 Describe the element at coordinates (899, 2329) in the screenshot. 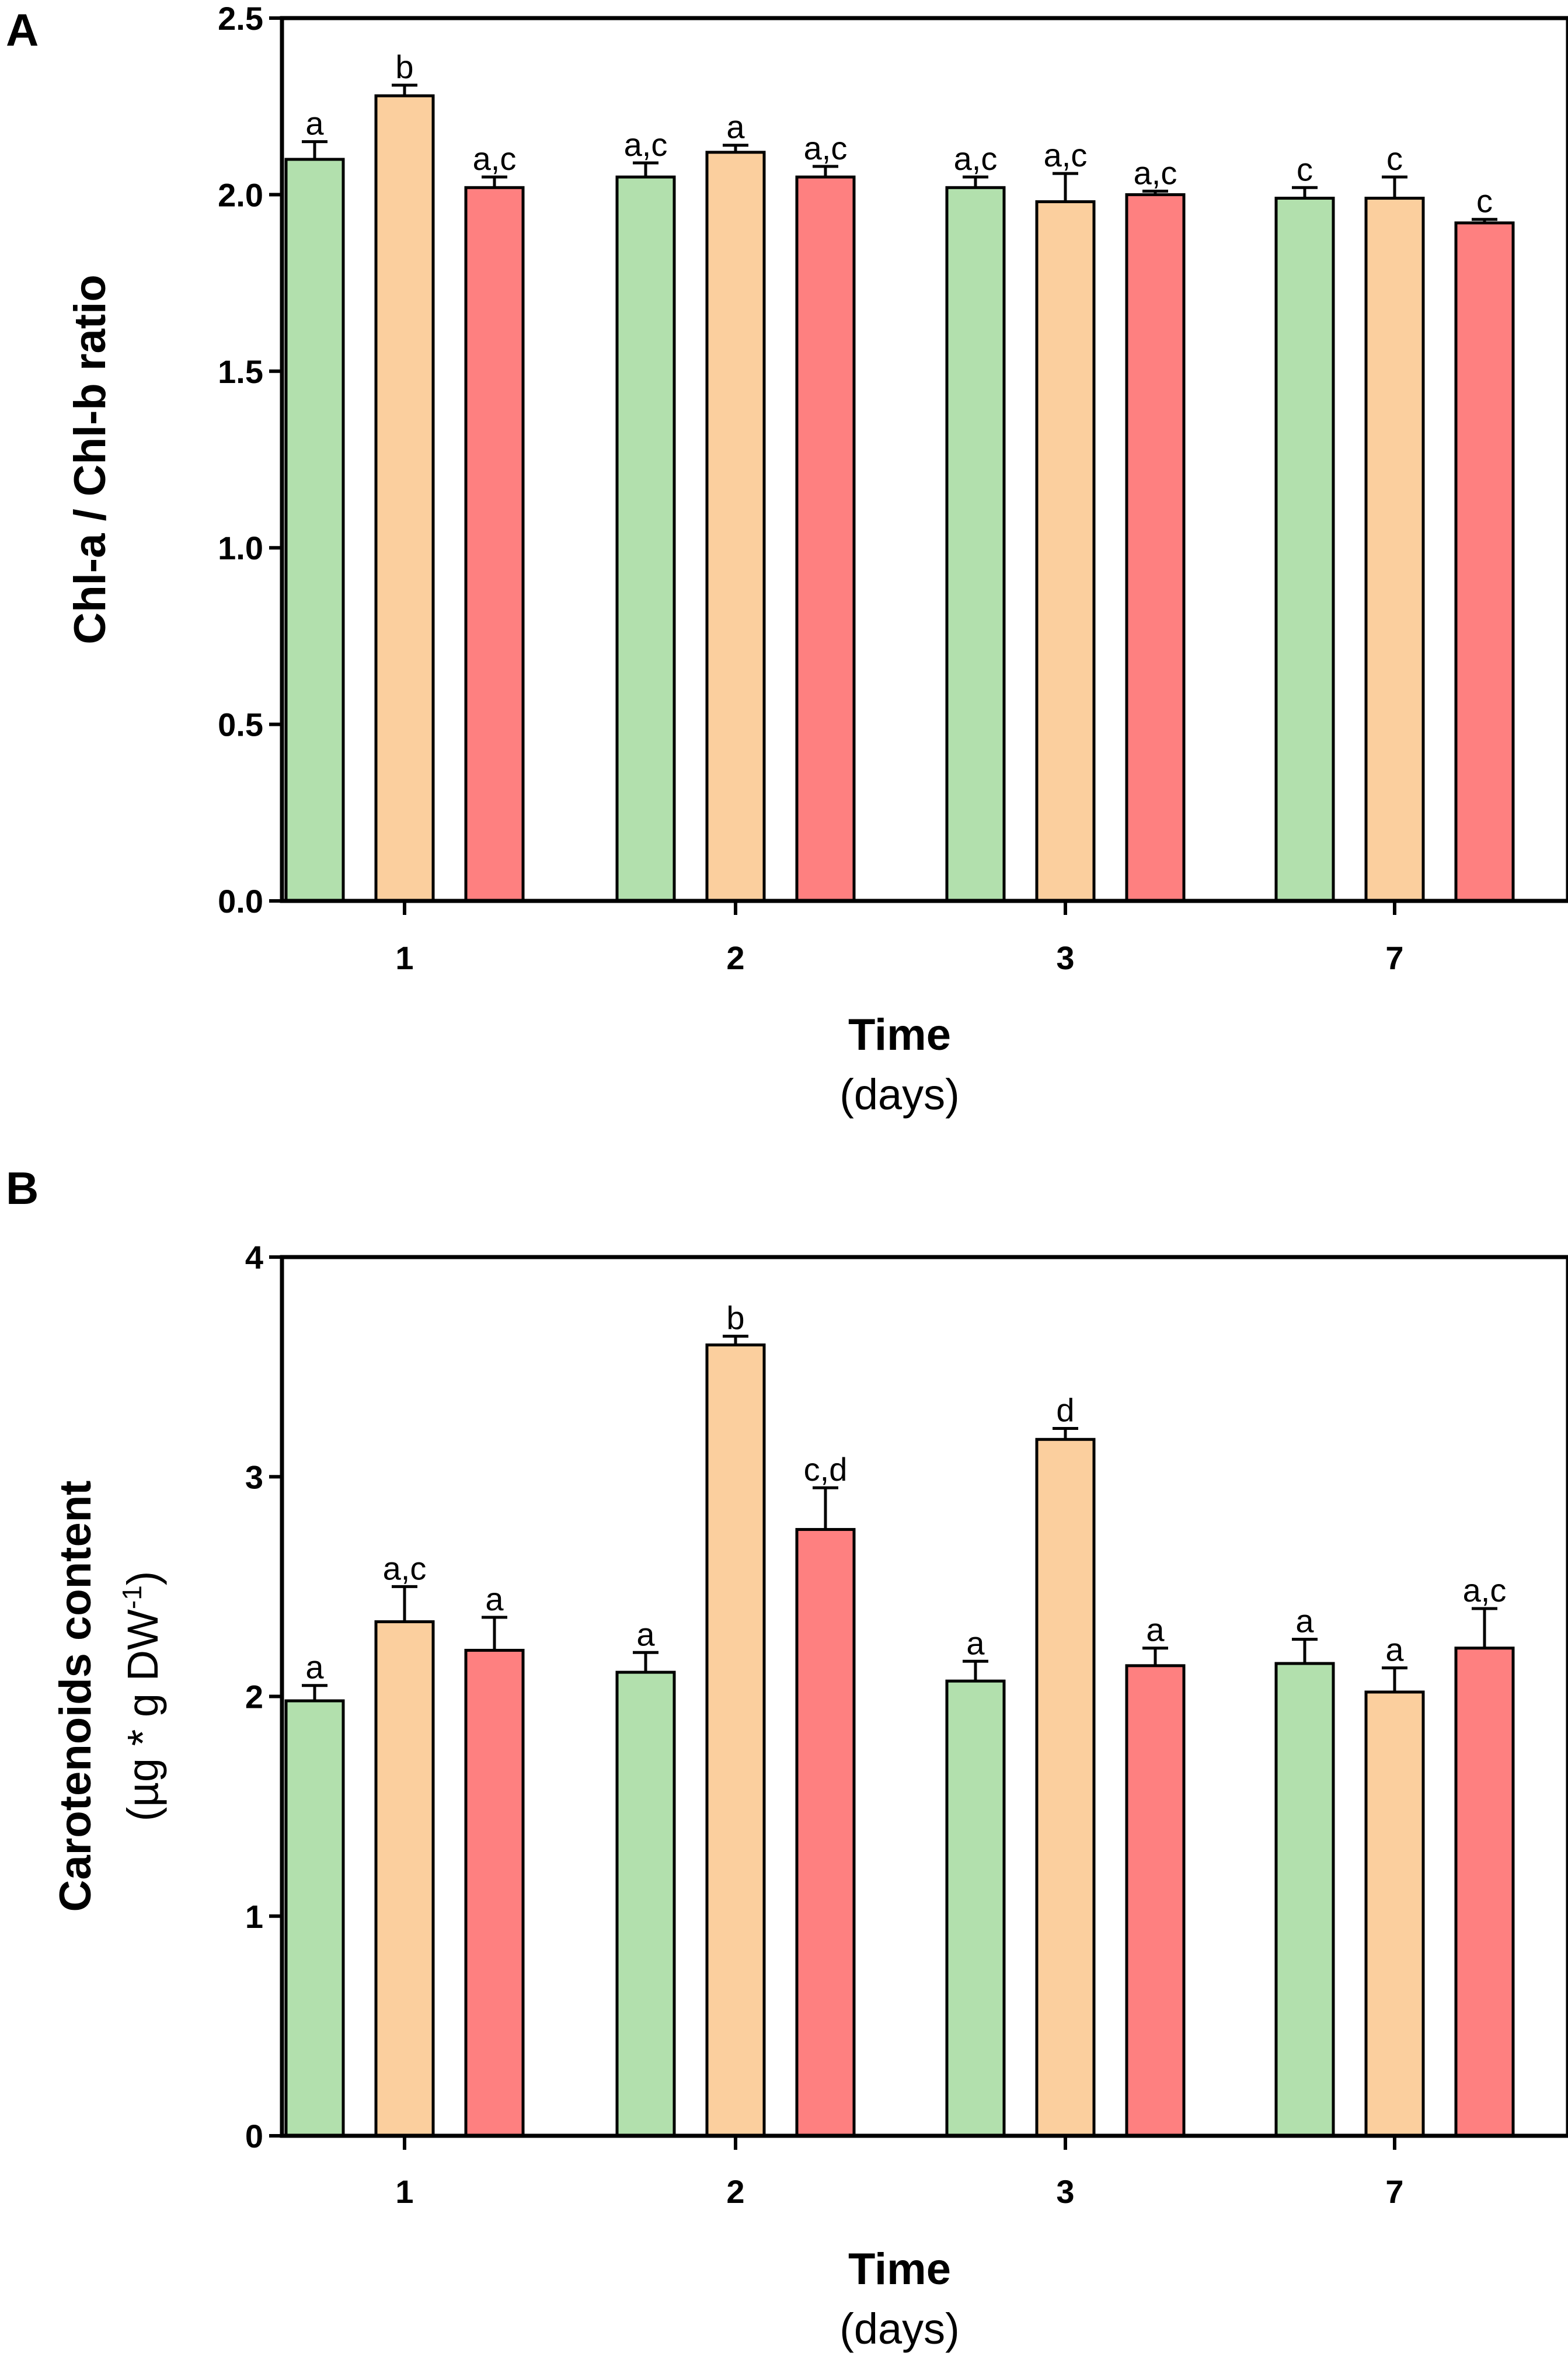

I see `panel-b-x-axis-subtitle: (days)` at that location.